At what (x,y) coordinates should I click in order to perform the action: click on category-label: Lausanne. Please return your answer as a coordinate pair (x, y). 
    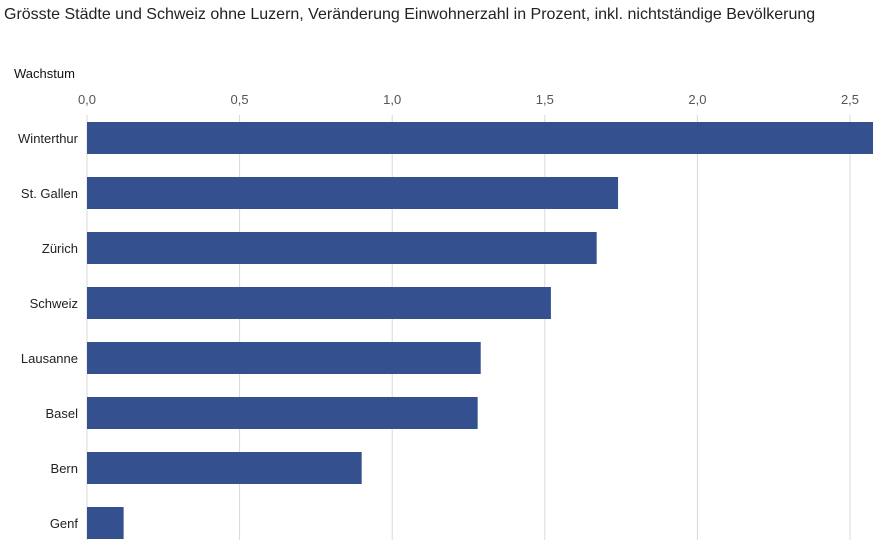
    Looking at the image, I should click on (49, 358).